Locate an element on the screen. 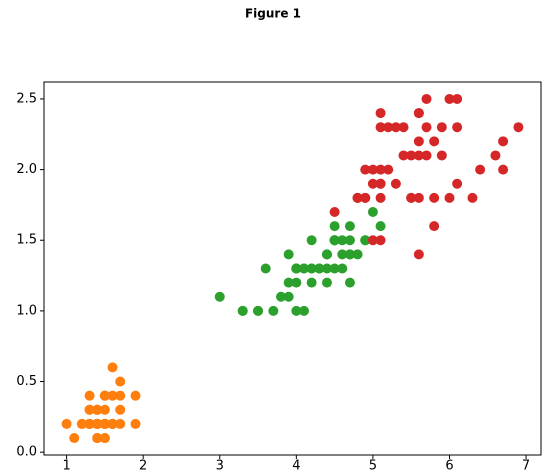  y-tick-label: 2.5 is located at coordinates (26, 98).